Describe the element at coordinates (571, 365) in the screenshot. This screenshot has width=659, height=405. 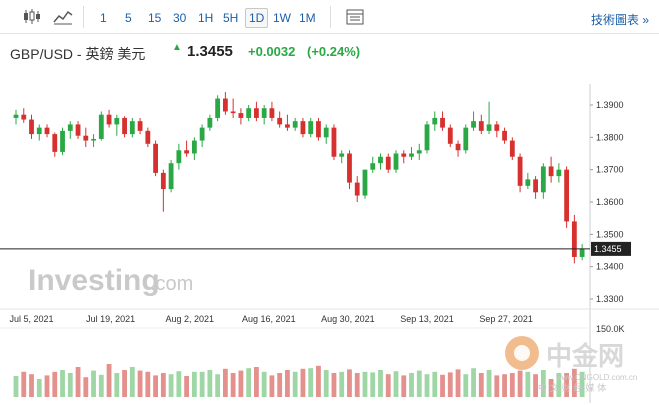
I see `cngold-watermark: 中金网 www.CNGOLD.com.cn 中 文 财 经 媒 体` at that location.